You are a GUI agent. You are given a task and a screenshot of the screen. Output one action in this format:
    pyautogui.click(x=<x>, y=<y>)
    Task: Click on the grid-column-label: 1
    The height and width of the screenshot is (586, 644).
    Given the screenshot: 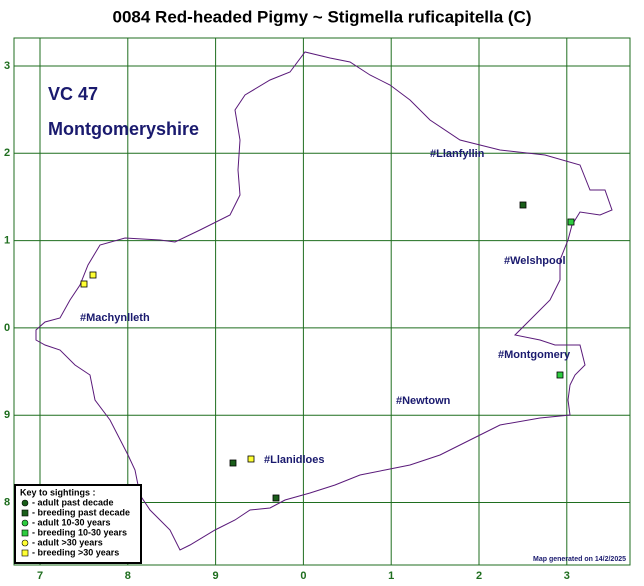 What is the action you would take?
    pyautogui.click(x=391, y=576)
    